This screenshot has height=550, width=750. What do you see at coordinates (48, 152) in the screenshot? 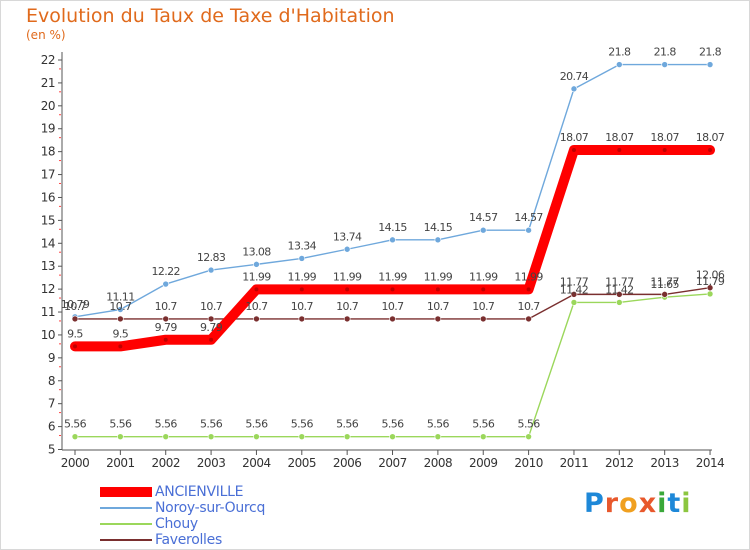
I see `y-tick-label: 18` at bounding box center [48, 152].